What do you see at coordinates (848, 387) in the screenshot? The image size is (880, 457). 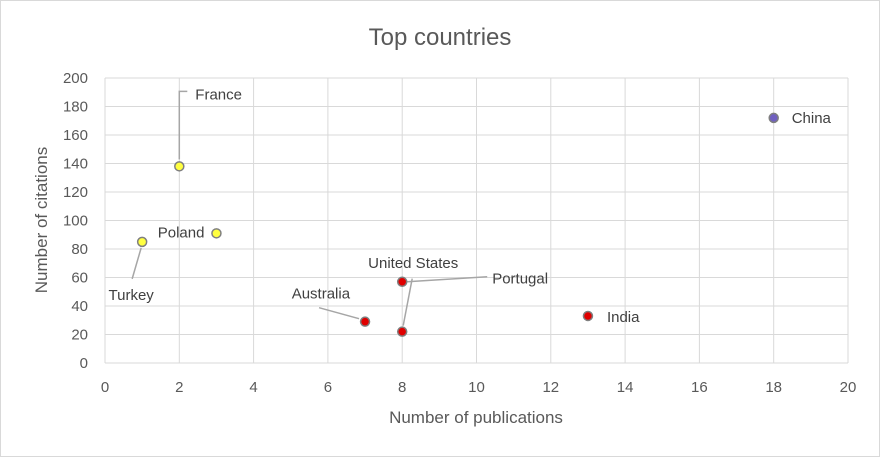 I see `x-tick-label: 20` at bounding box center [848, 387].